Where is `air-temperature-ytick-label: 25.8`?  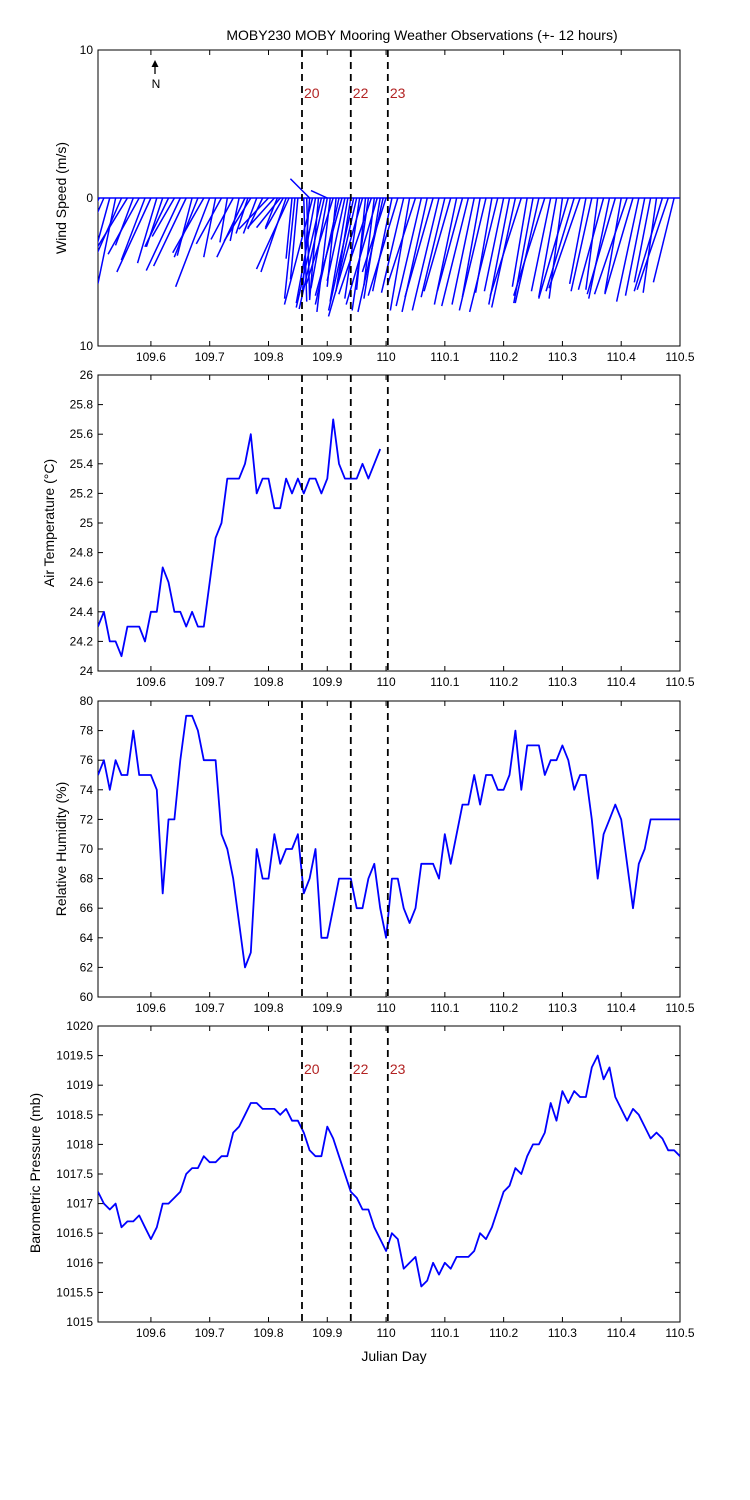 air-temperature-ytick-label: 25.8 is located at coordinates (82, 405).